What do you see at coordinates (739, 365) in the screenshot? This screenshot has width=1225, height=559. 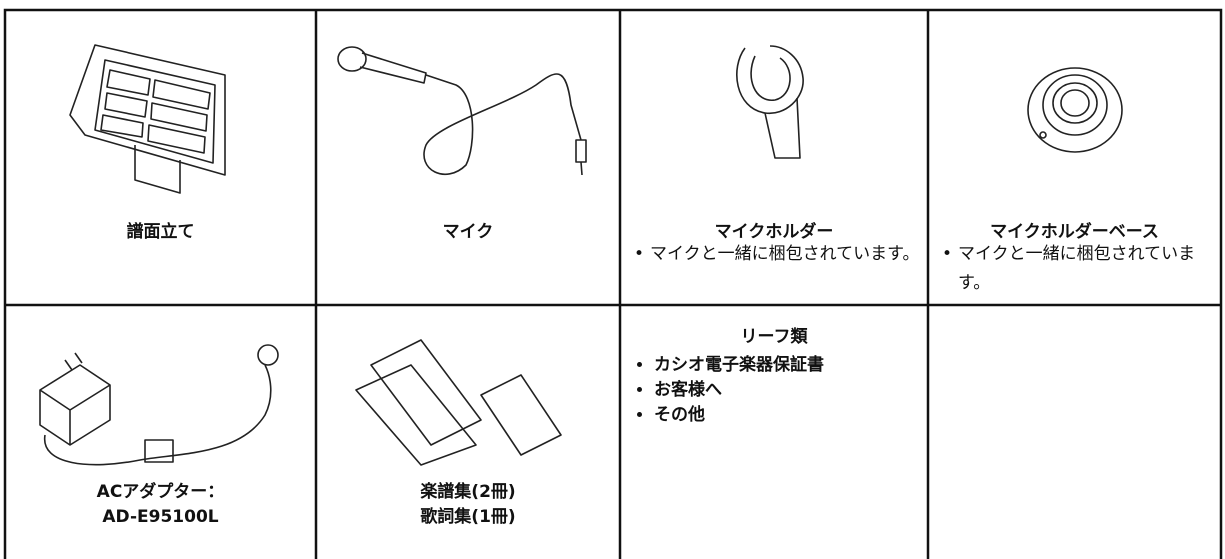 I see `list-item: カシオ電子楽器保証書` at bounding box center [739, 365].